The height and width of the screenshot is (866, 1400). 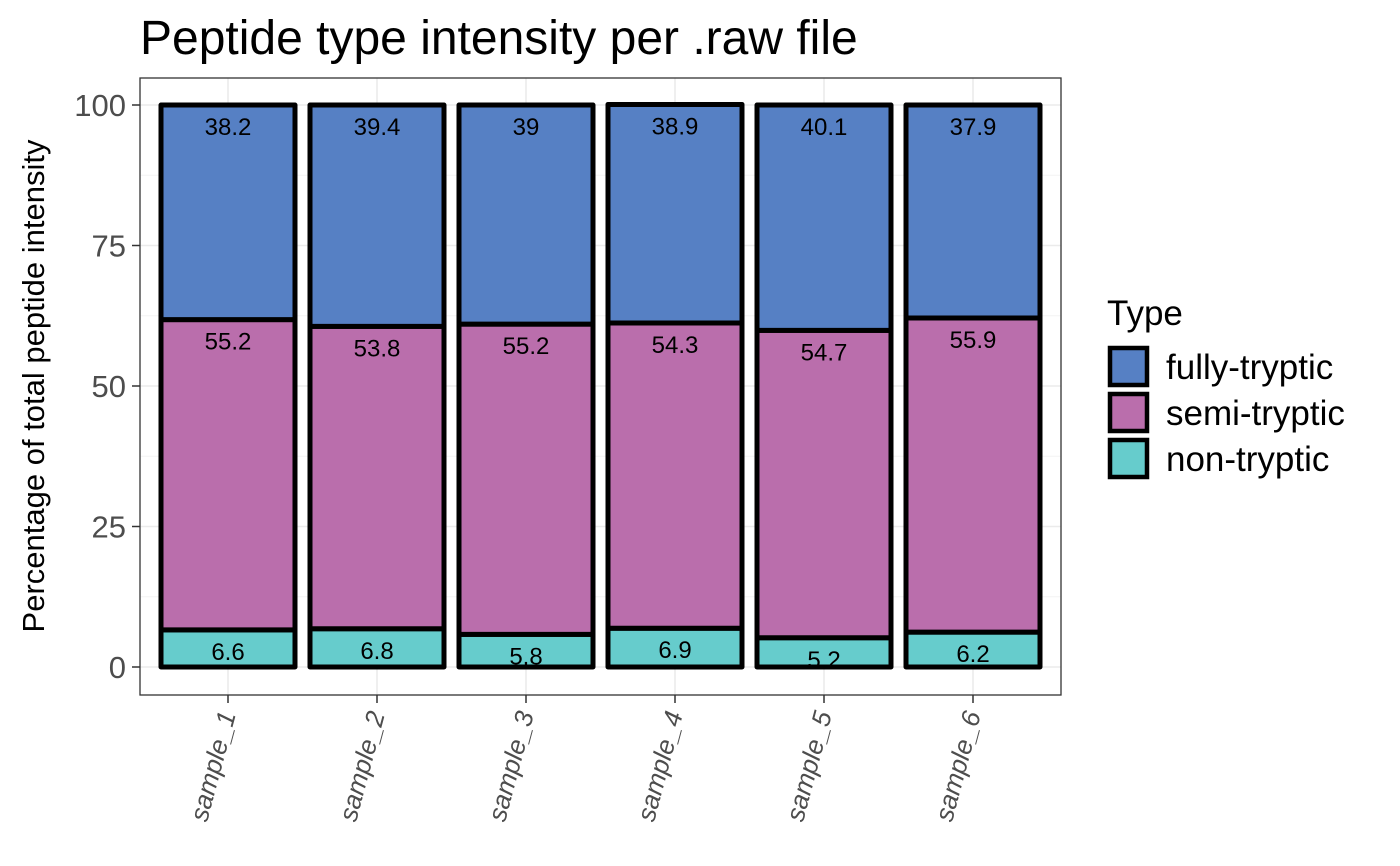 What do you see at coordinates (824, 127) in the screenshot?
I see `data-label: 40.1` at bounding box center [824, 127].